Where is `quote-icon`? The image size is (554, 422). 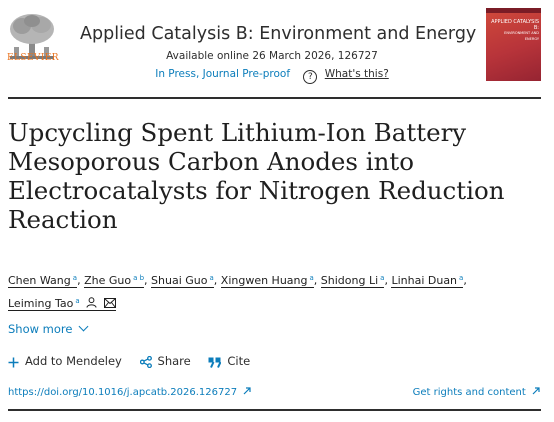
quote-icon is located at coordinates (215, 362).